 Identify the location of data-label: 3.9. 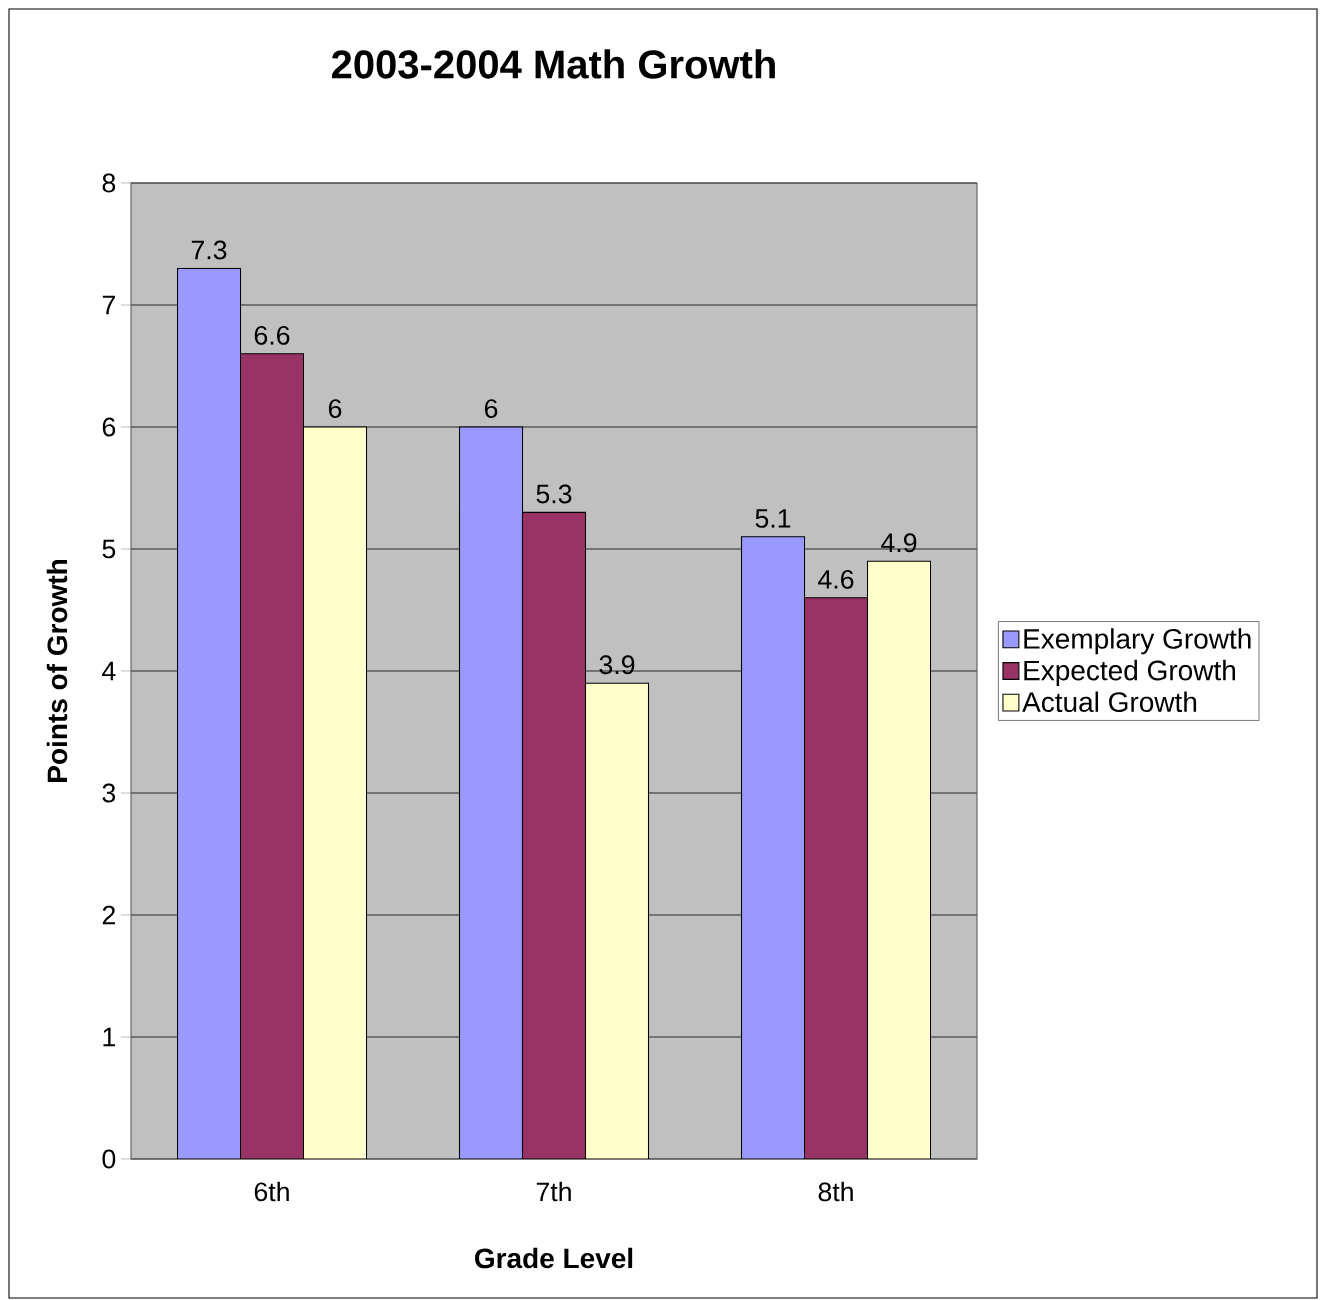
(617, 665).